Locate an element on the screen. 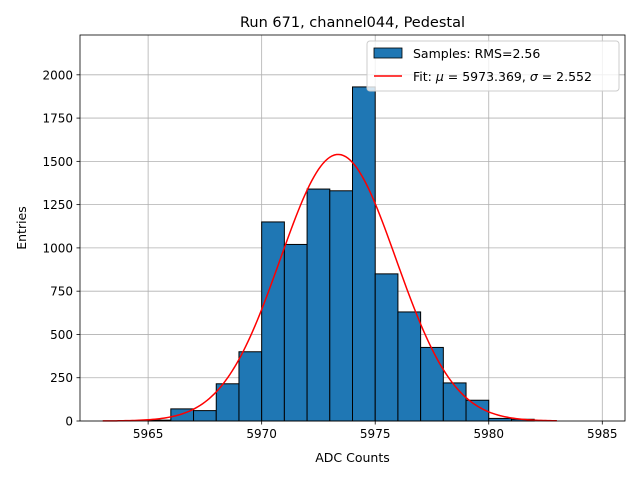 The width and height of the screenshot is (640, 480). legend-fit-sigma-value: = 2.552 is located at coordinates (565, 76).